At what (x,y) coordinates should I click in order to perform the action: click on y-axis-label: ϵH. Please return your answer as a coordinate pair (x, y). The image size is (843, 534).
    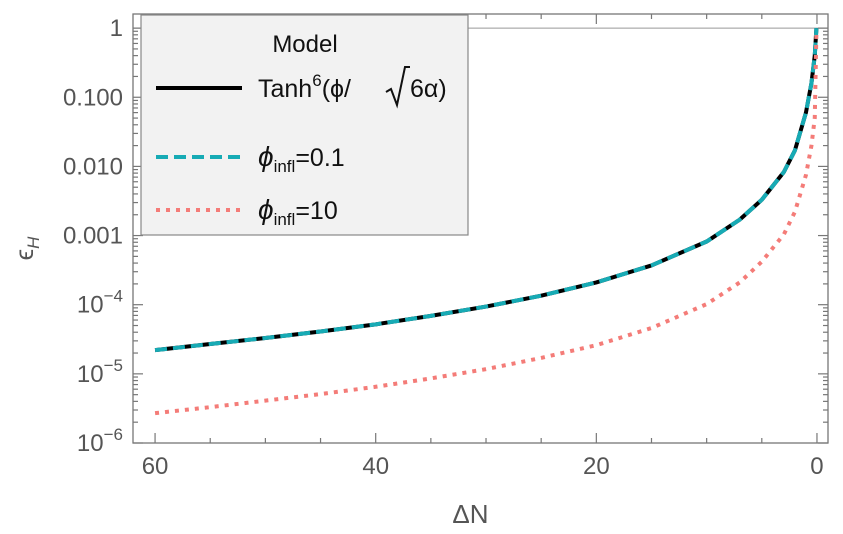
    Looking at the image, I should click on (26, 248).